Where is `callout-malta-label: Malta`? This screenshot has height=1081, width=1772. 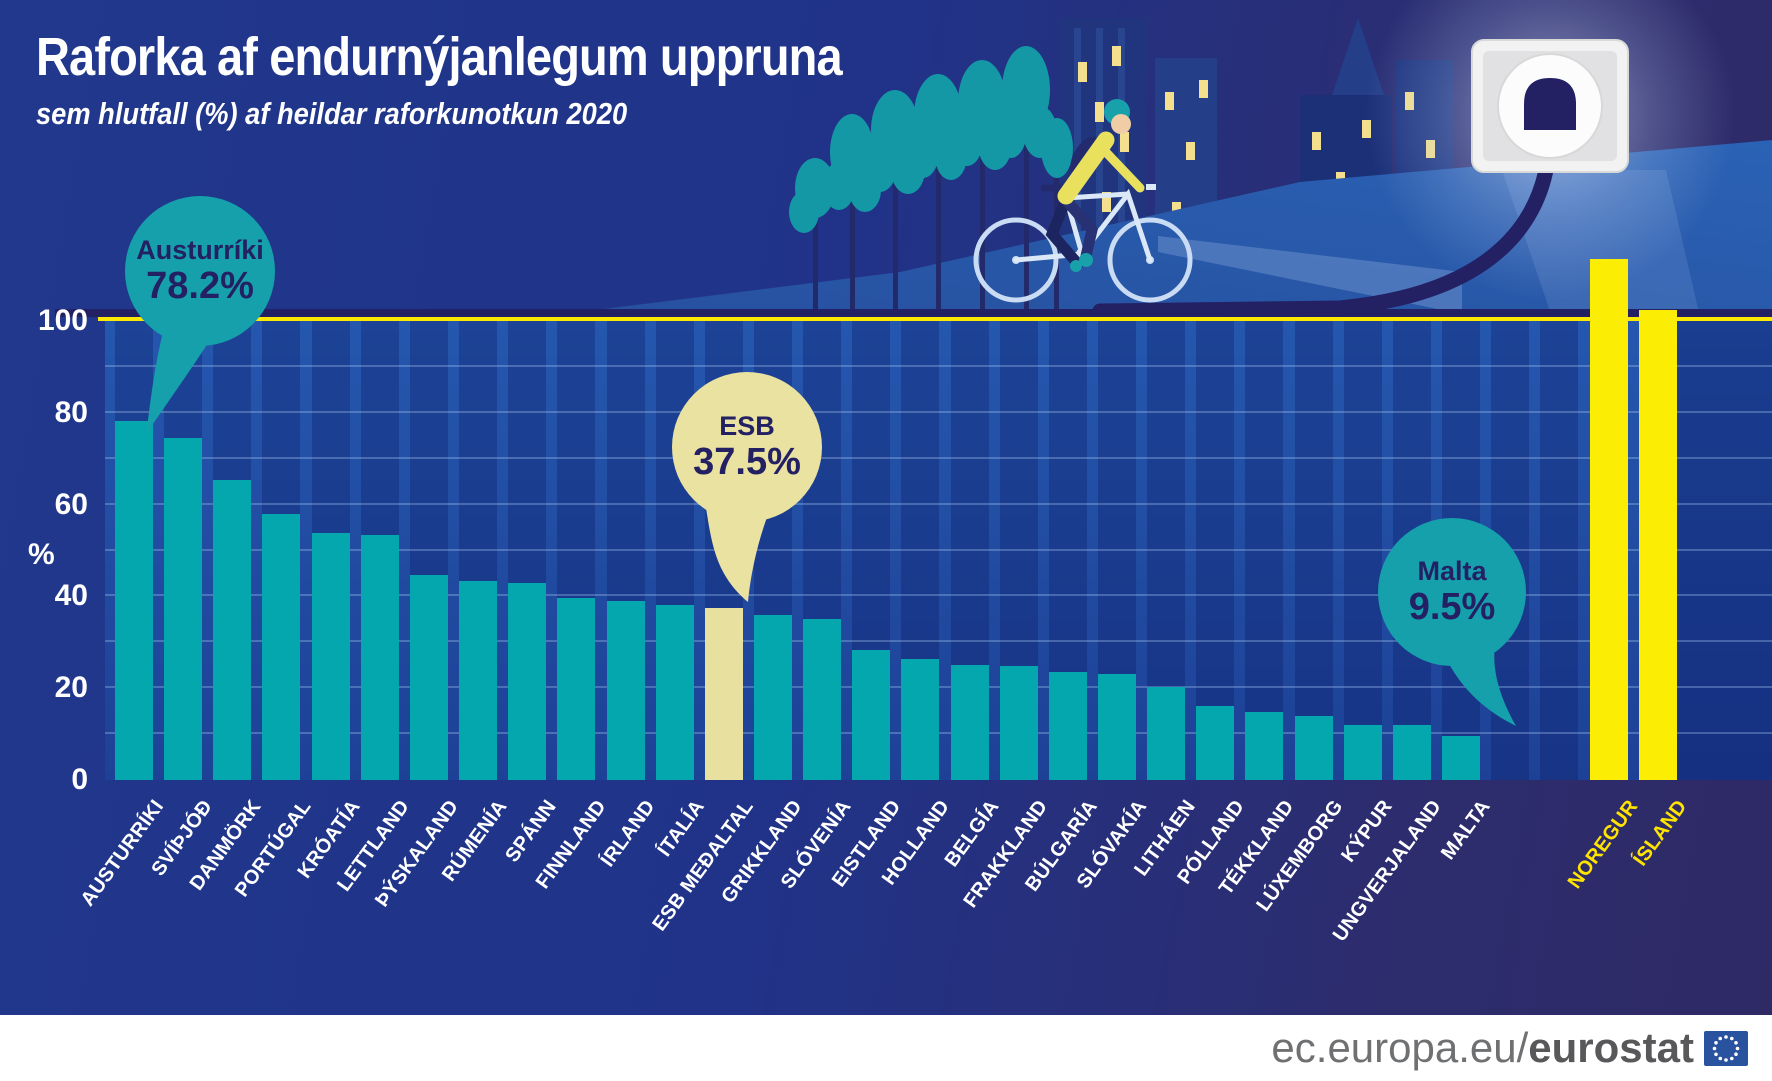
callout-malta-label: Malta is located at coordinates (1452, 570).